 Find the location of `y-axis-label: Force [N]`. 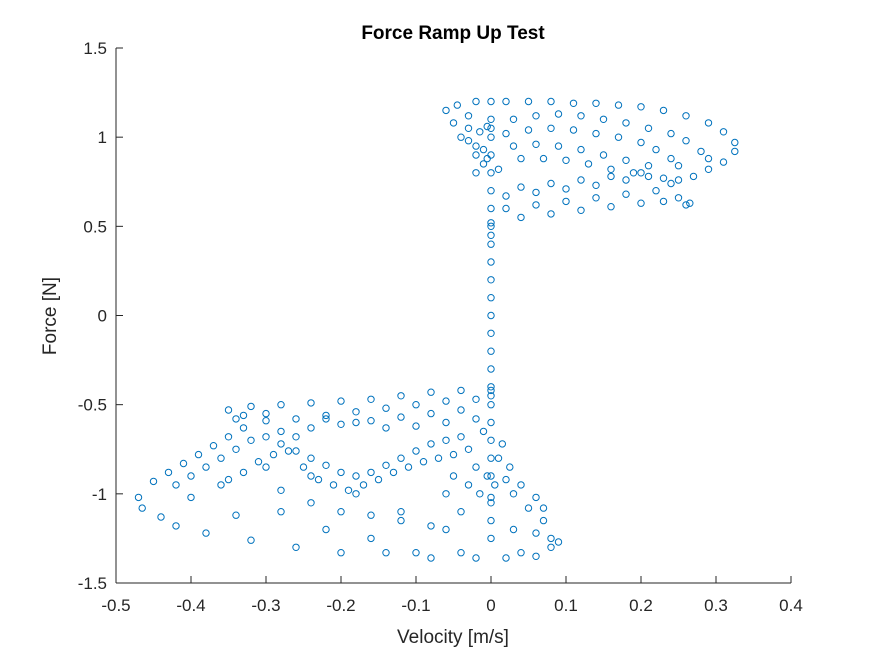

y-axis-label: Force [N] is located at coordinates (50, 316).